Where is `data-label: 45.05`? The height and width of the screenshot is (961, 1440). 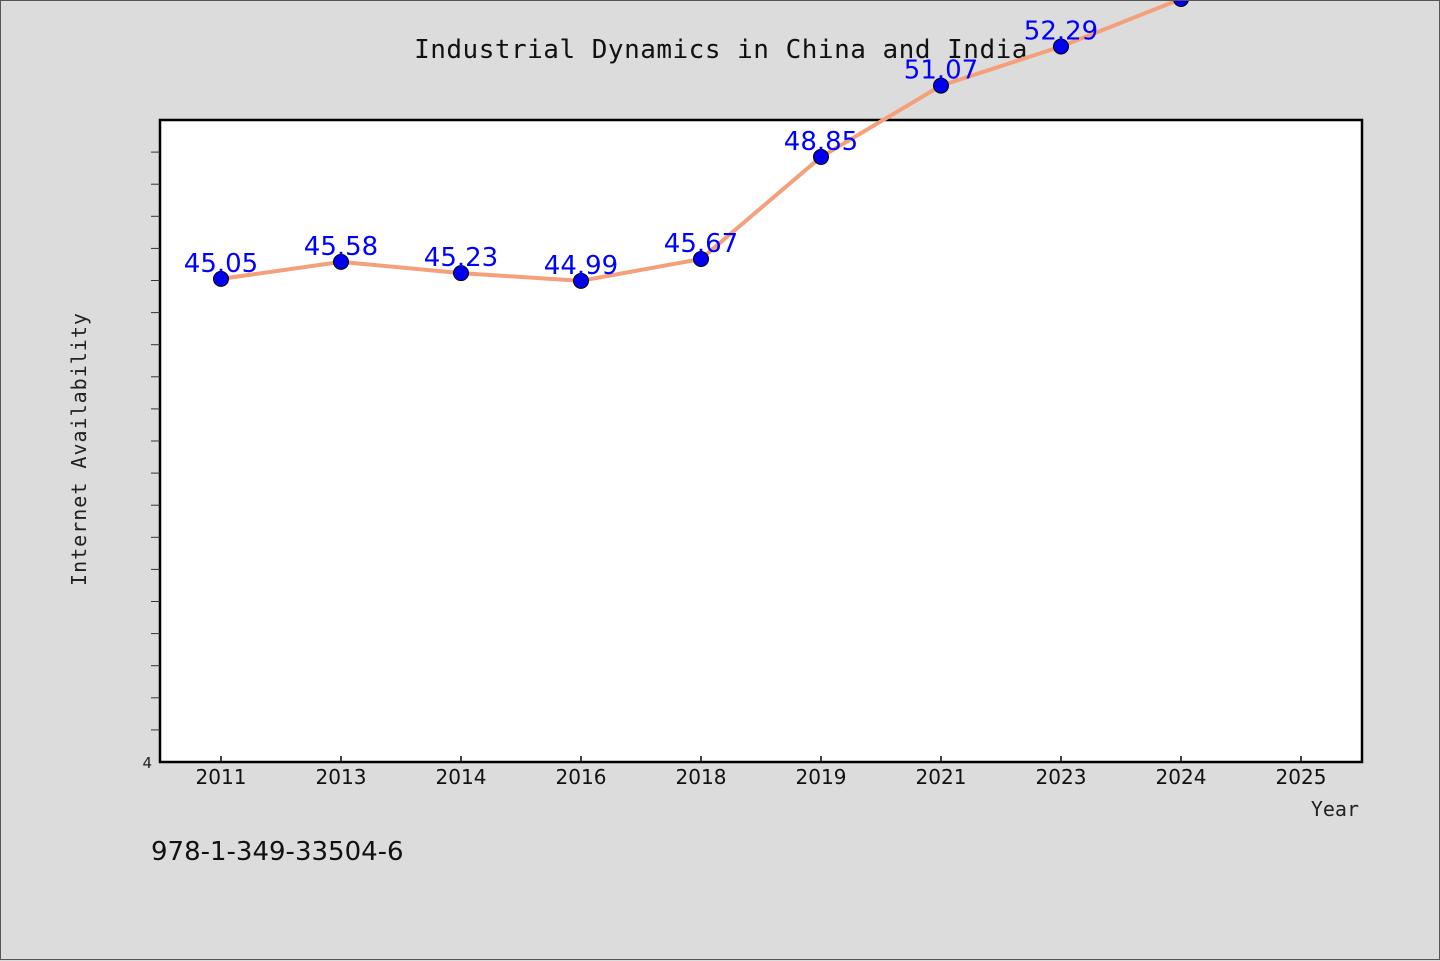
data-label: 45.05 is located at coordinates (221, 264).